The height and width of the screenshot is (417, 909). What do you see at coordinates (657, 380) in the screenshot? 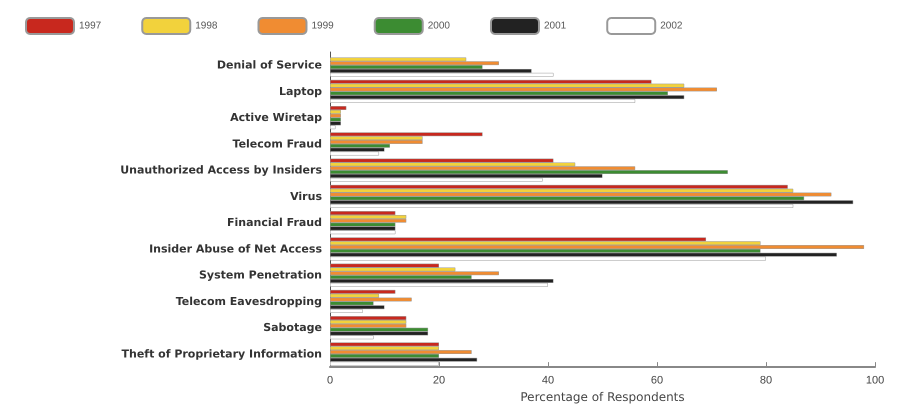
I see `x-tick-label: 60` at bounding box center [657, 380].